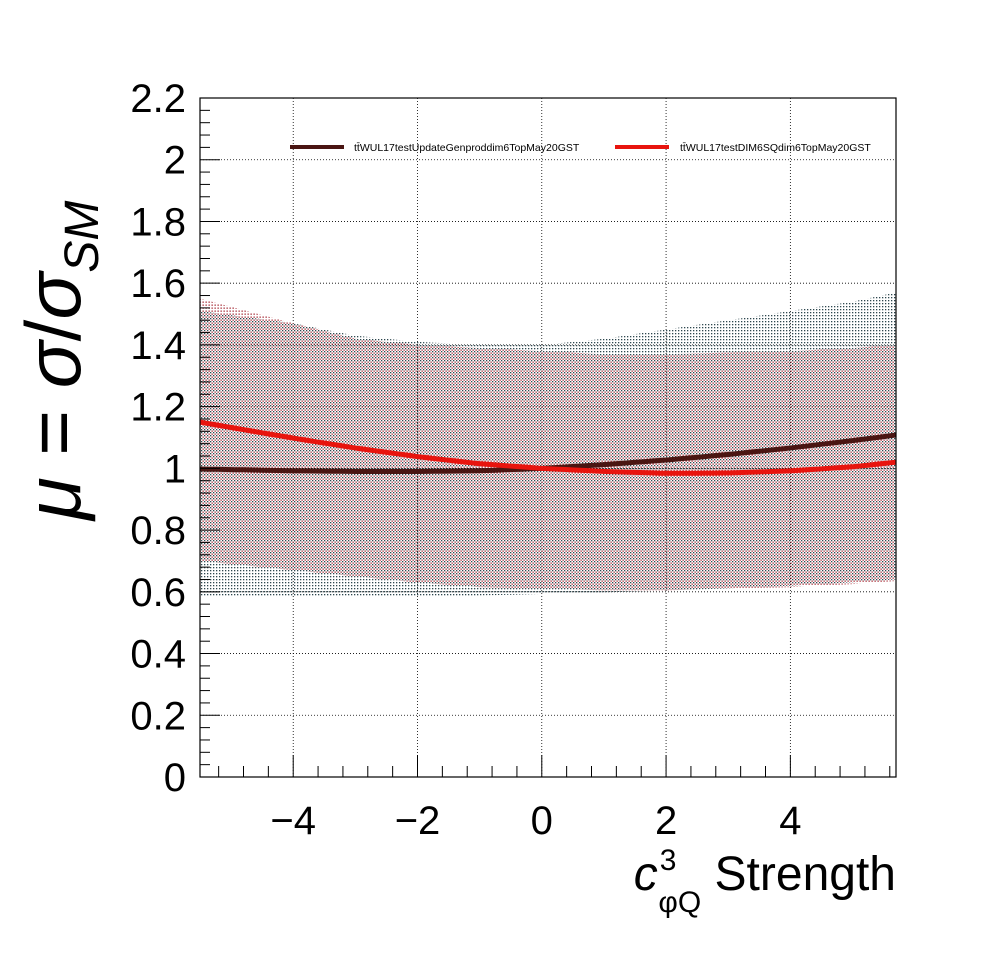 The width and height of the screenshot is (996, 977). Describe the element at coordinates (158, 531) in the screenshot. I see `y-tick-label-4: 0.8` at that location.